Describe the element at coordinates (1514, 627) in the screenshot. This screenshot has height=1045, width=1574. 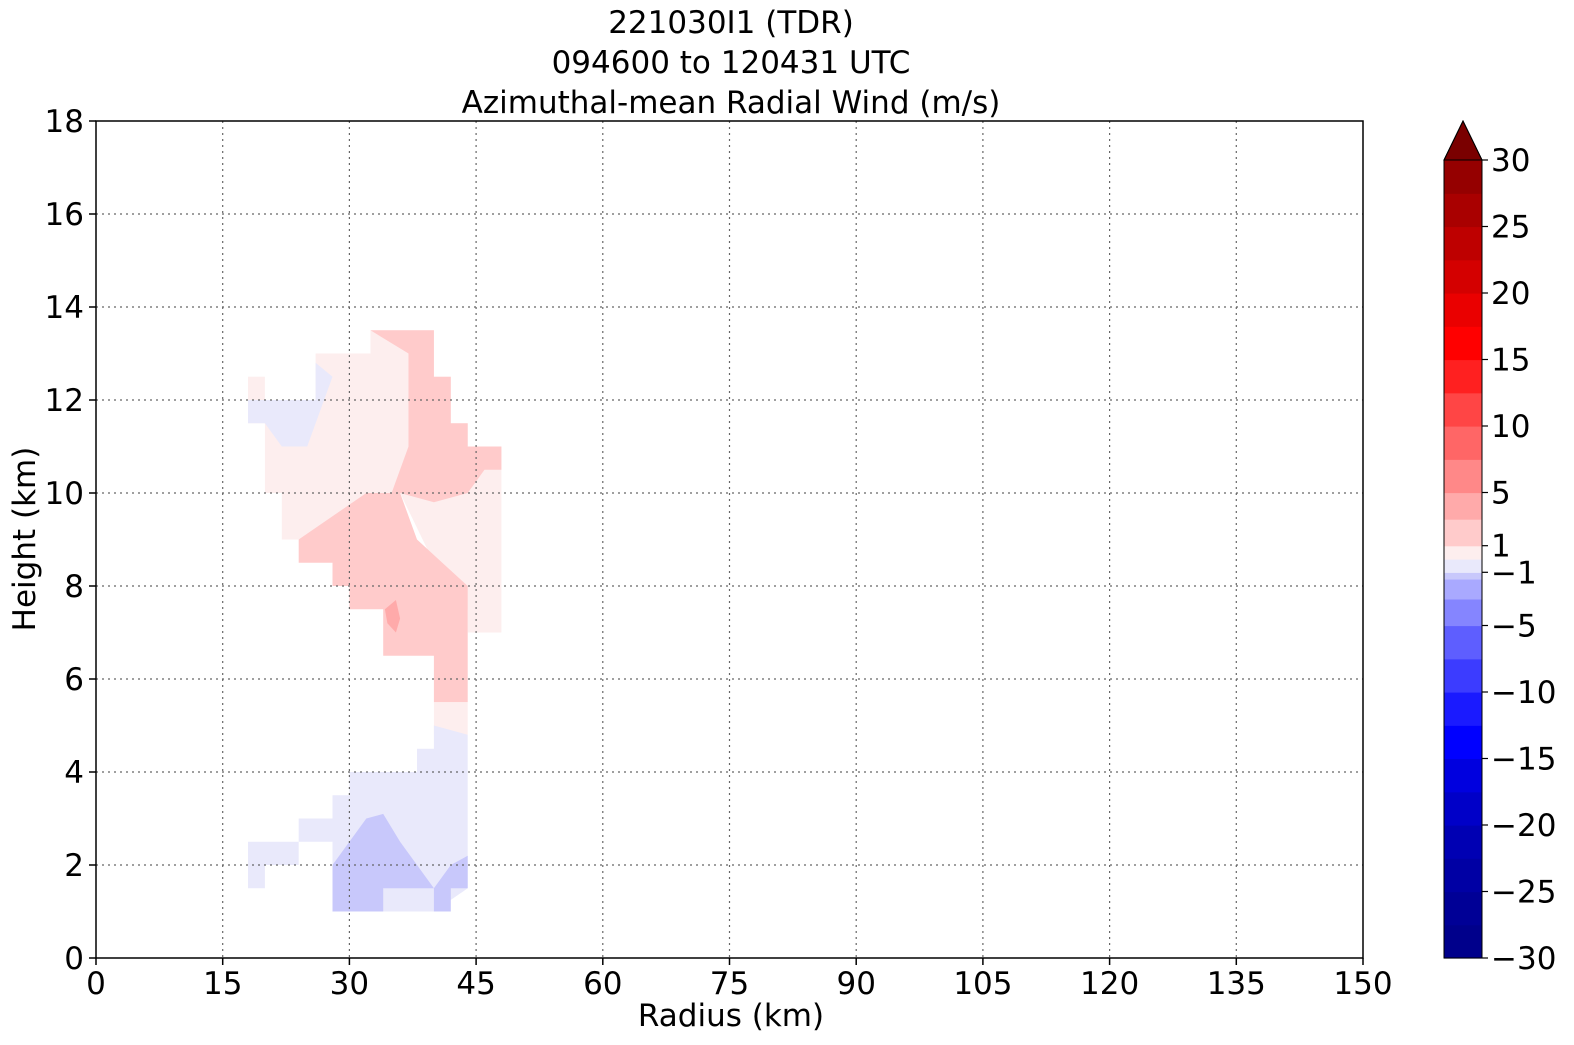
I see `colorbar-tick-label: −5` at that location.